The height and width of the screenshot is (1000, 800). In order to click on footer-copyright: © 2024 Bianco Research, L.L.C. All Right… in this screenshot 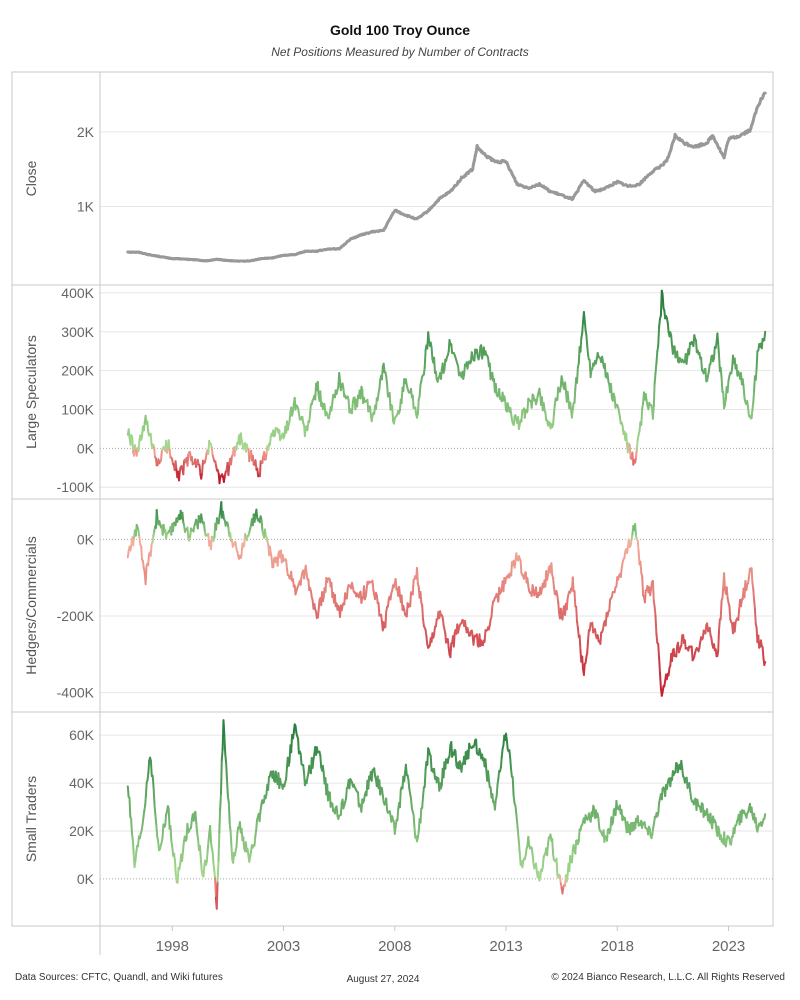, I will do `click(668, 977)`.